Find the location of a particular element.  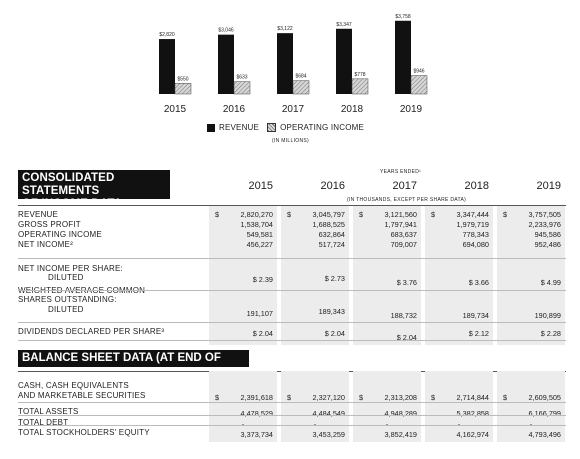

income-cell: 2,820,270 is located at coordinates (256, 214).